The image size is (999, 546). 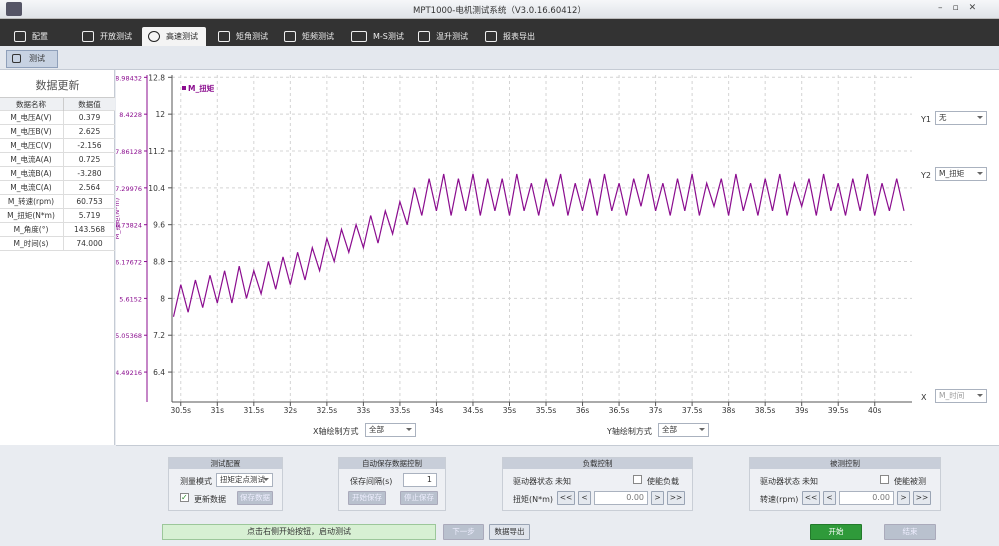 I want to click on x-tick-label: 33.5s, so click(x=400, y=410).